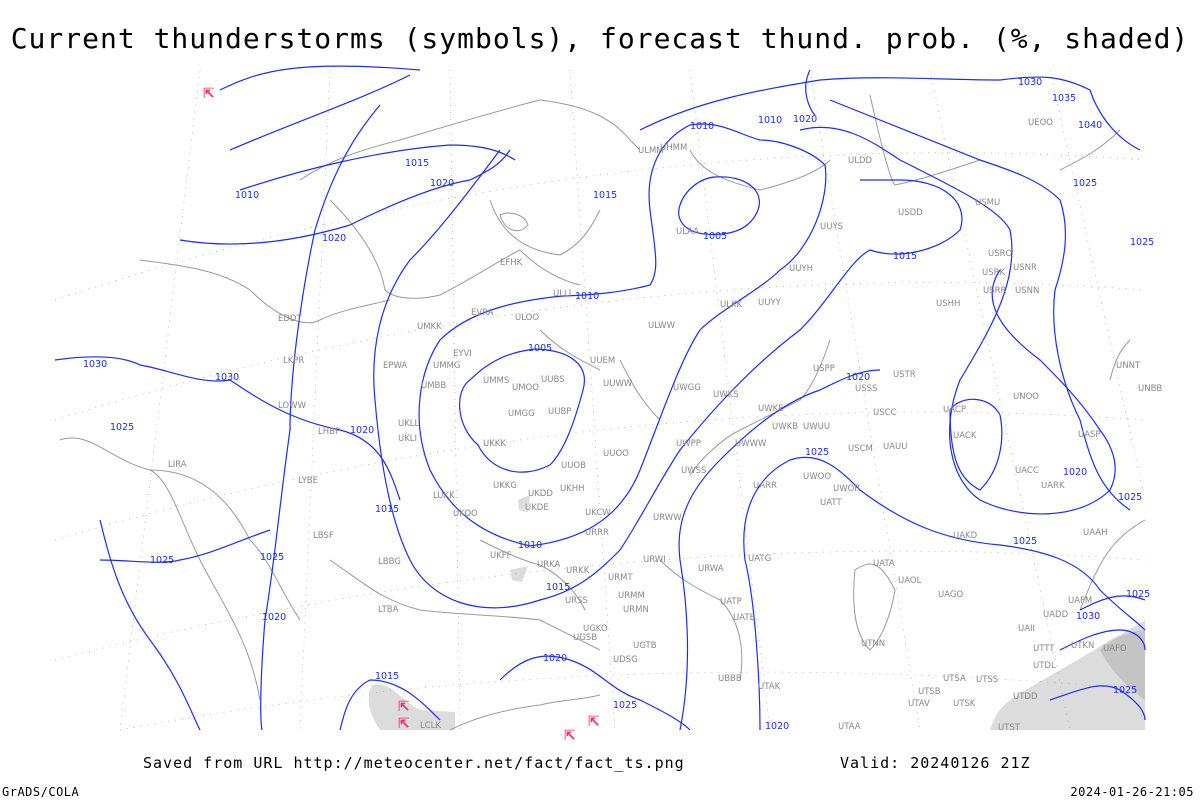 This screenshot has height=800, width=1200. What do you see at coordinates (388, 610) in the screenshot?
I see `station-label: LTBA` at bounding box center [388, 610].